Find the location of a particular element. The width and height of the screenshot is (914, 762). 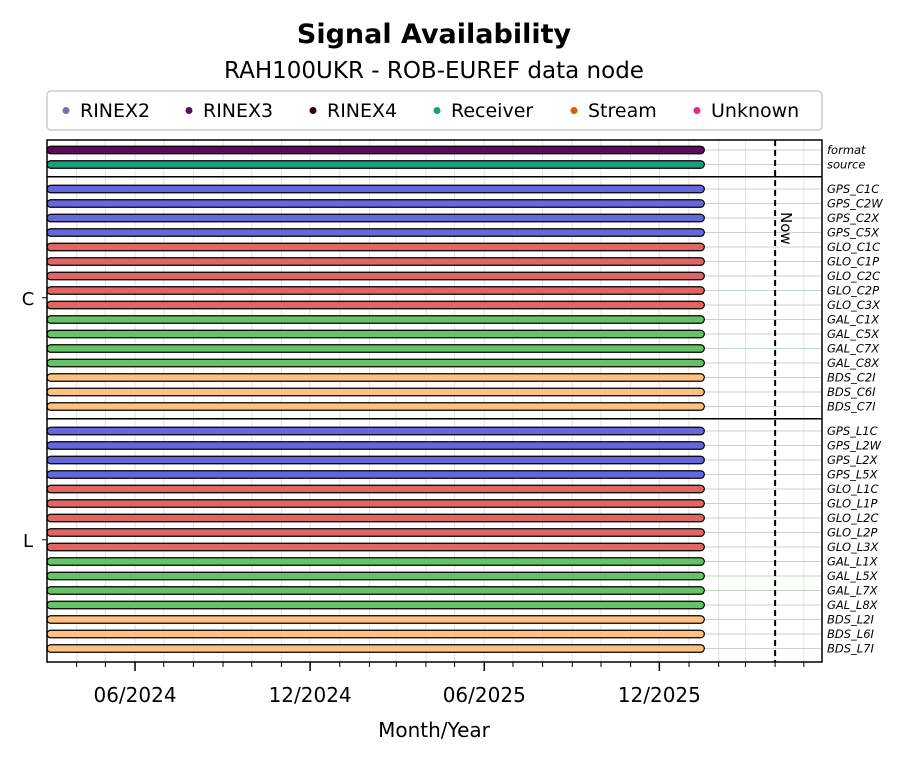

signal-label: GAL_L1X is located at coordinates (853, 562).